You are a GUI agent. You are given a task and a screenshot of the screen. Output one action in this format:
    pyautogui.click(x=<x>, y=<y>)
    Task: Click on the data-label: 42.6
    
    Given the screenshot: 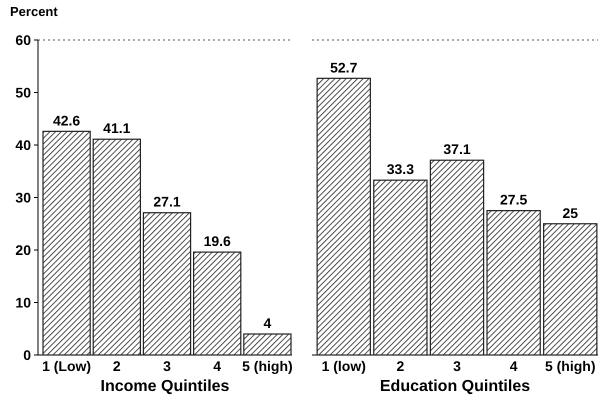 What is the action you would take?
    pyautogui.click(x=66, y=120)
    